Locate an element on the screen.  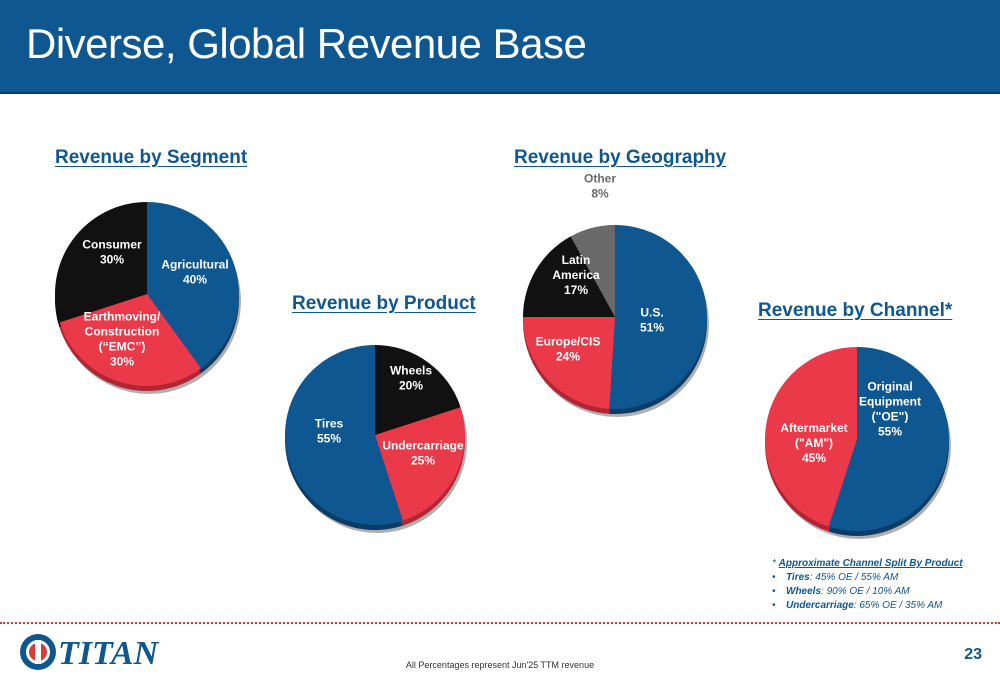
pie-slice-aftermarket-am is located at coordinates (811, 437).